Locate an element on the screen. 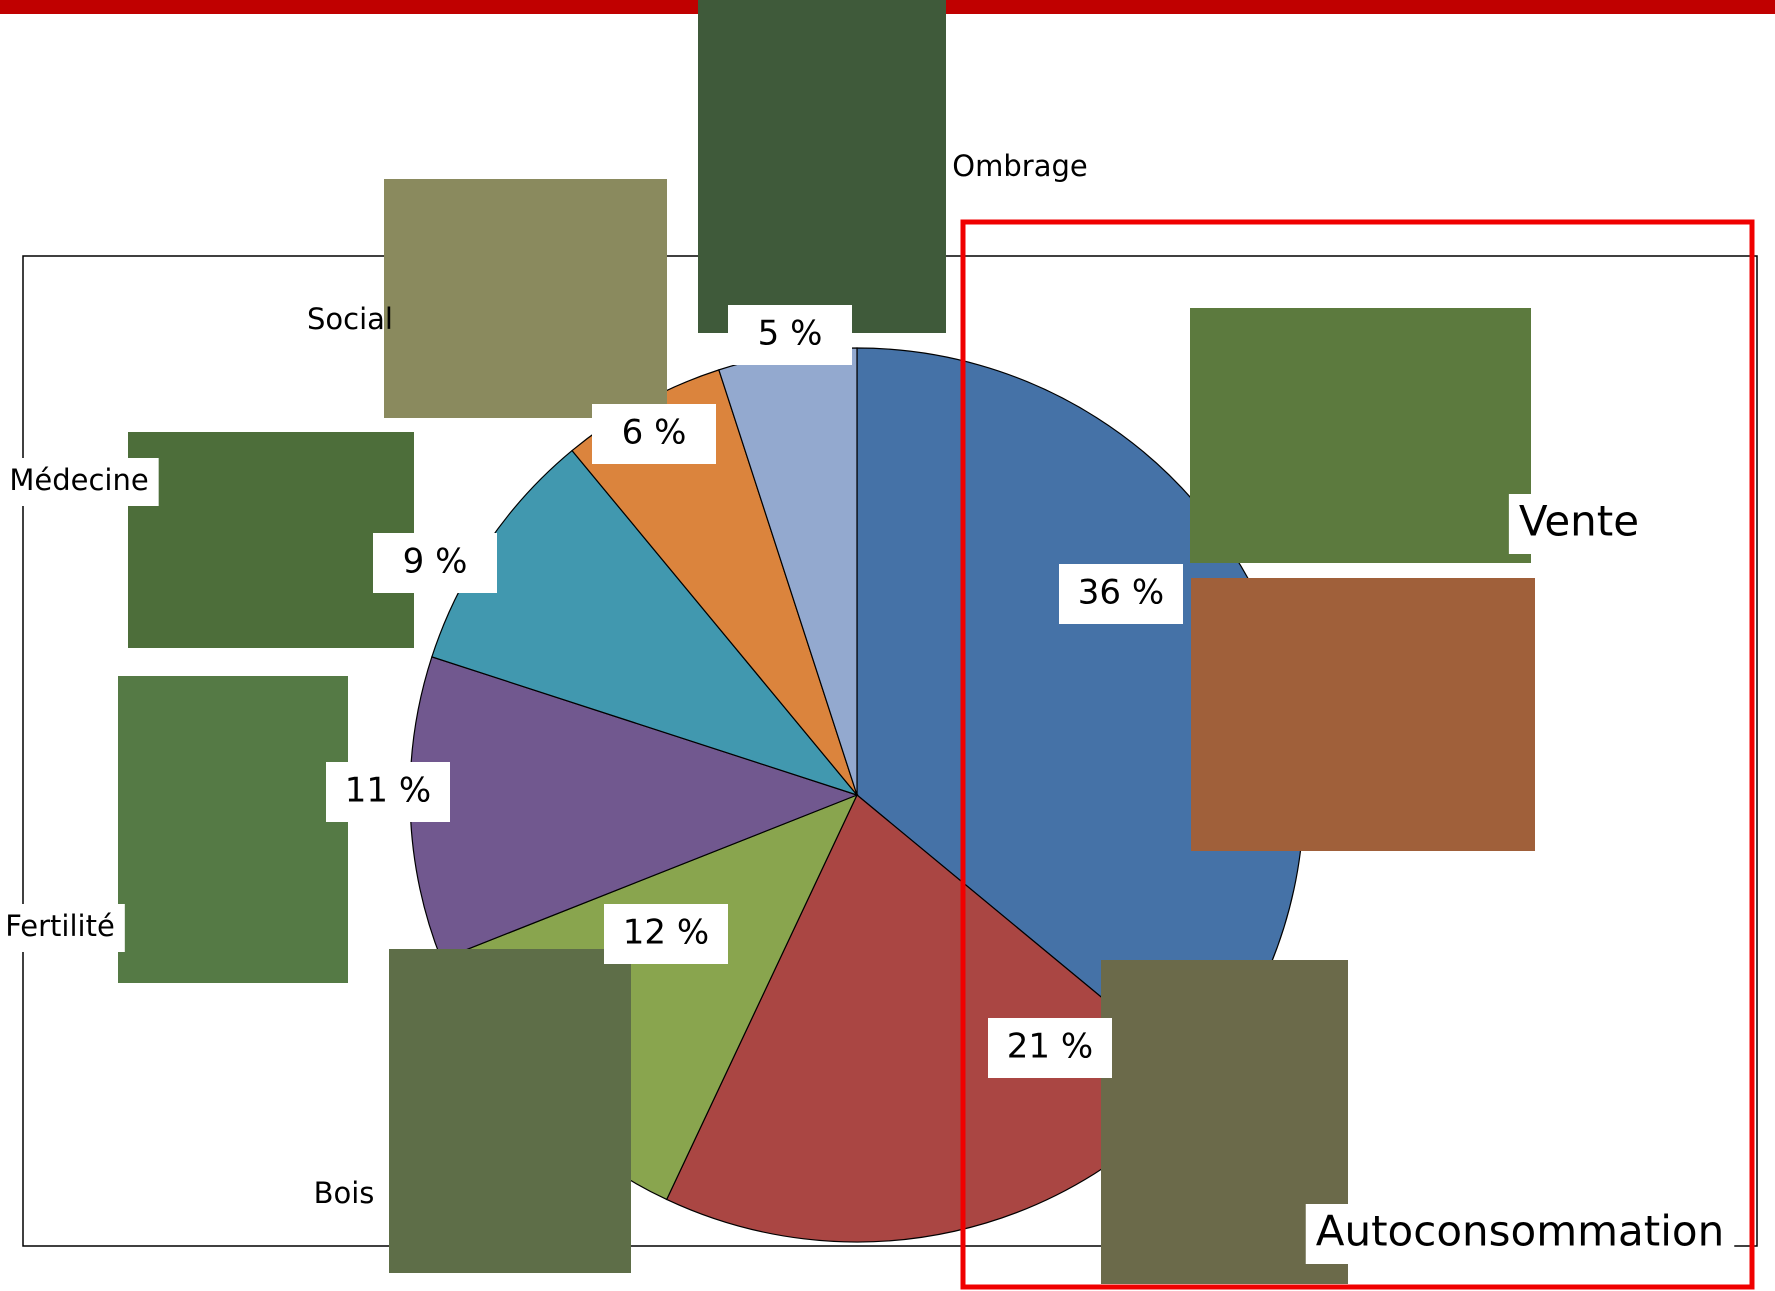  category-label: Bois is located at coordinates (344, 1193).